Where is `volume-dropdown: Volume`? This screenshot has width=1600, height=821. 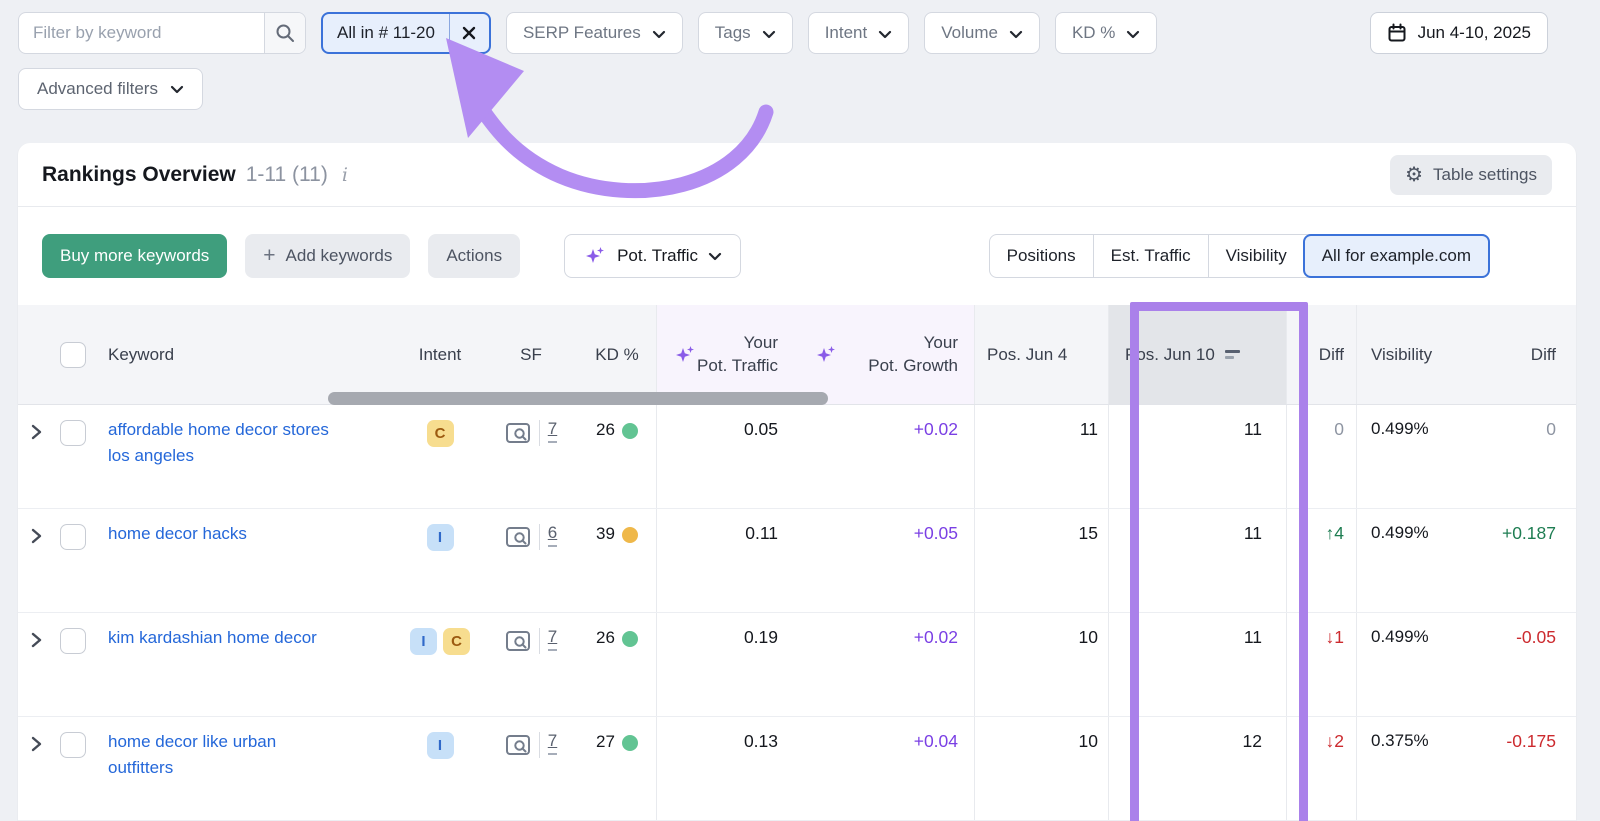 volume-dropdown: Volume is located at coordinates (982, 33).